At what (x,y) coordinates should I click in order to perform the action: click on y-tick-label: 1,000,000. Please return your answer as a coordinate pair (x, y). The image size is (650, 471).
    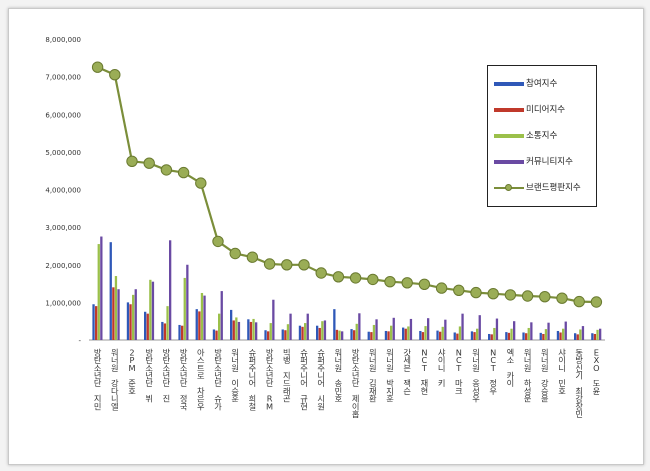
    Looking at the image, I should click on (63, 303).